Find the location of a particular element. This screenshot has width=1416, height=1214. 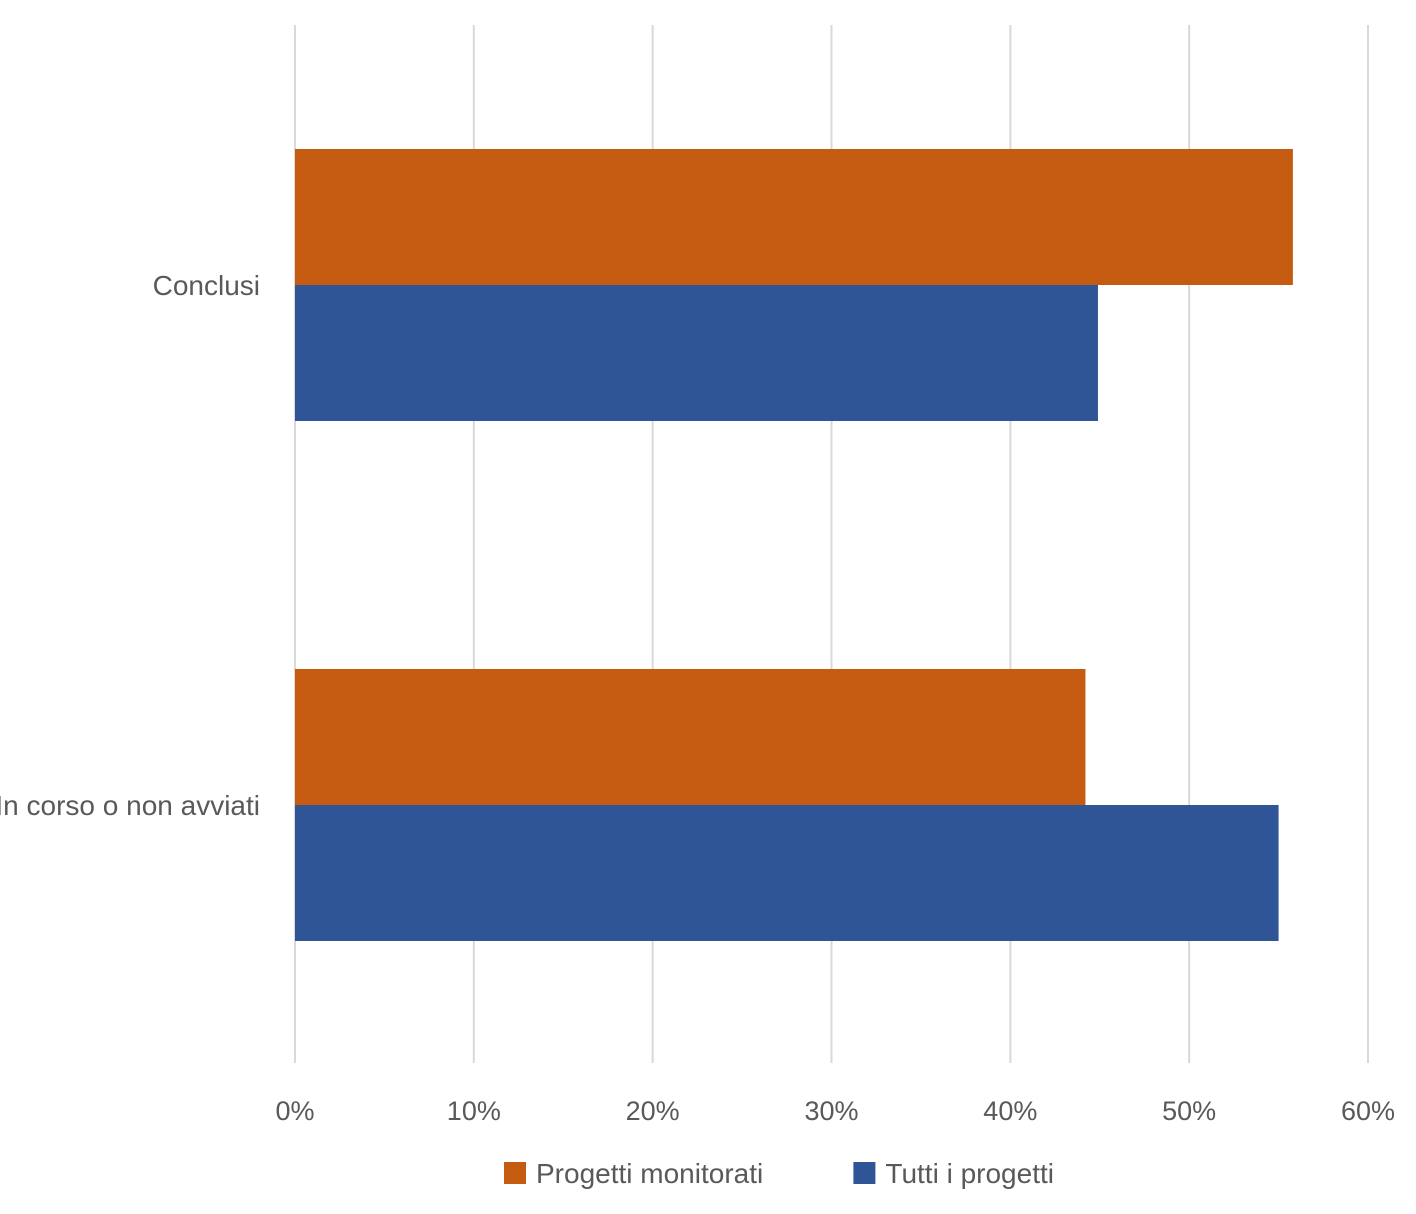

x-axis-tick-labels: 0% 10% 20% 30% 40% 50% 60% is located at coordinates (835, 1111).